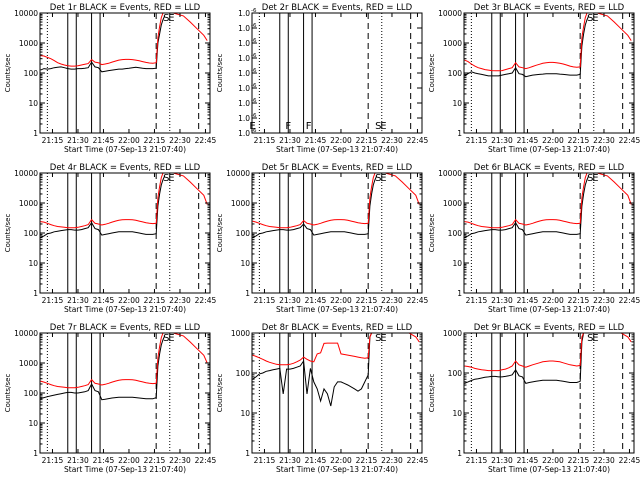 This screenshot has height=480, width=640. I want to click on x-tick-label: 22:00, so click(341, 140).